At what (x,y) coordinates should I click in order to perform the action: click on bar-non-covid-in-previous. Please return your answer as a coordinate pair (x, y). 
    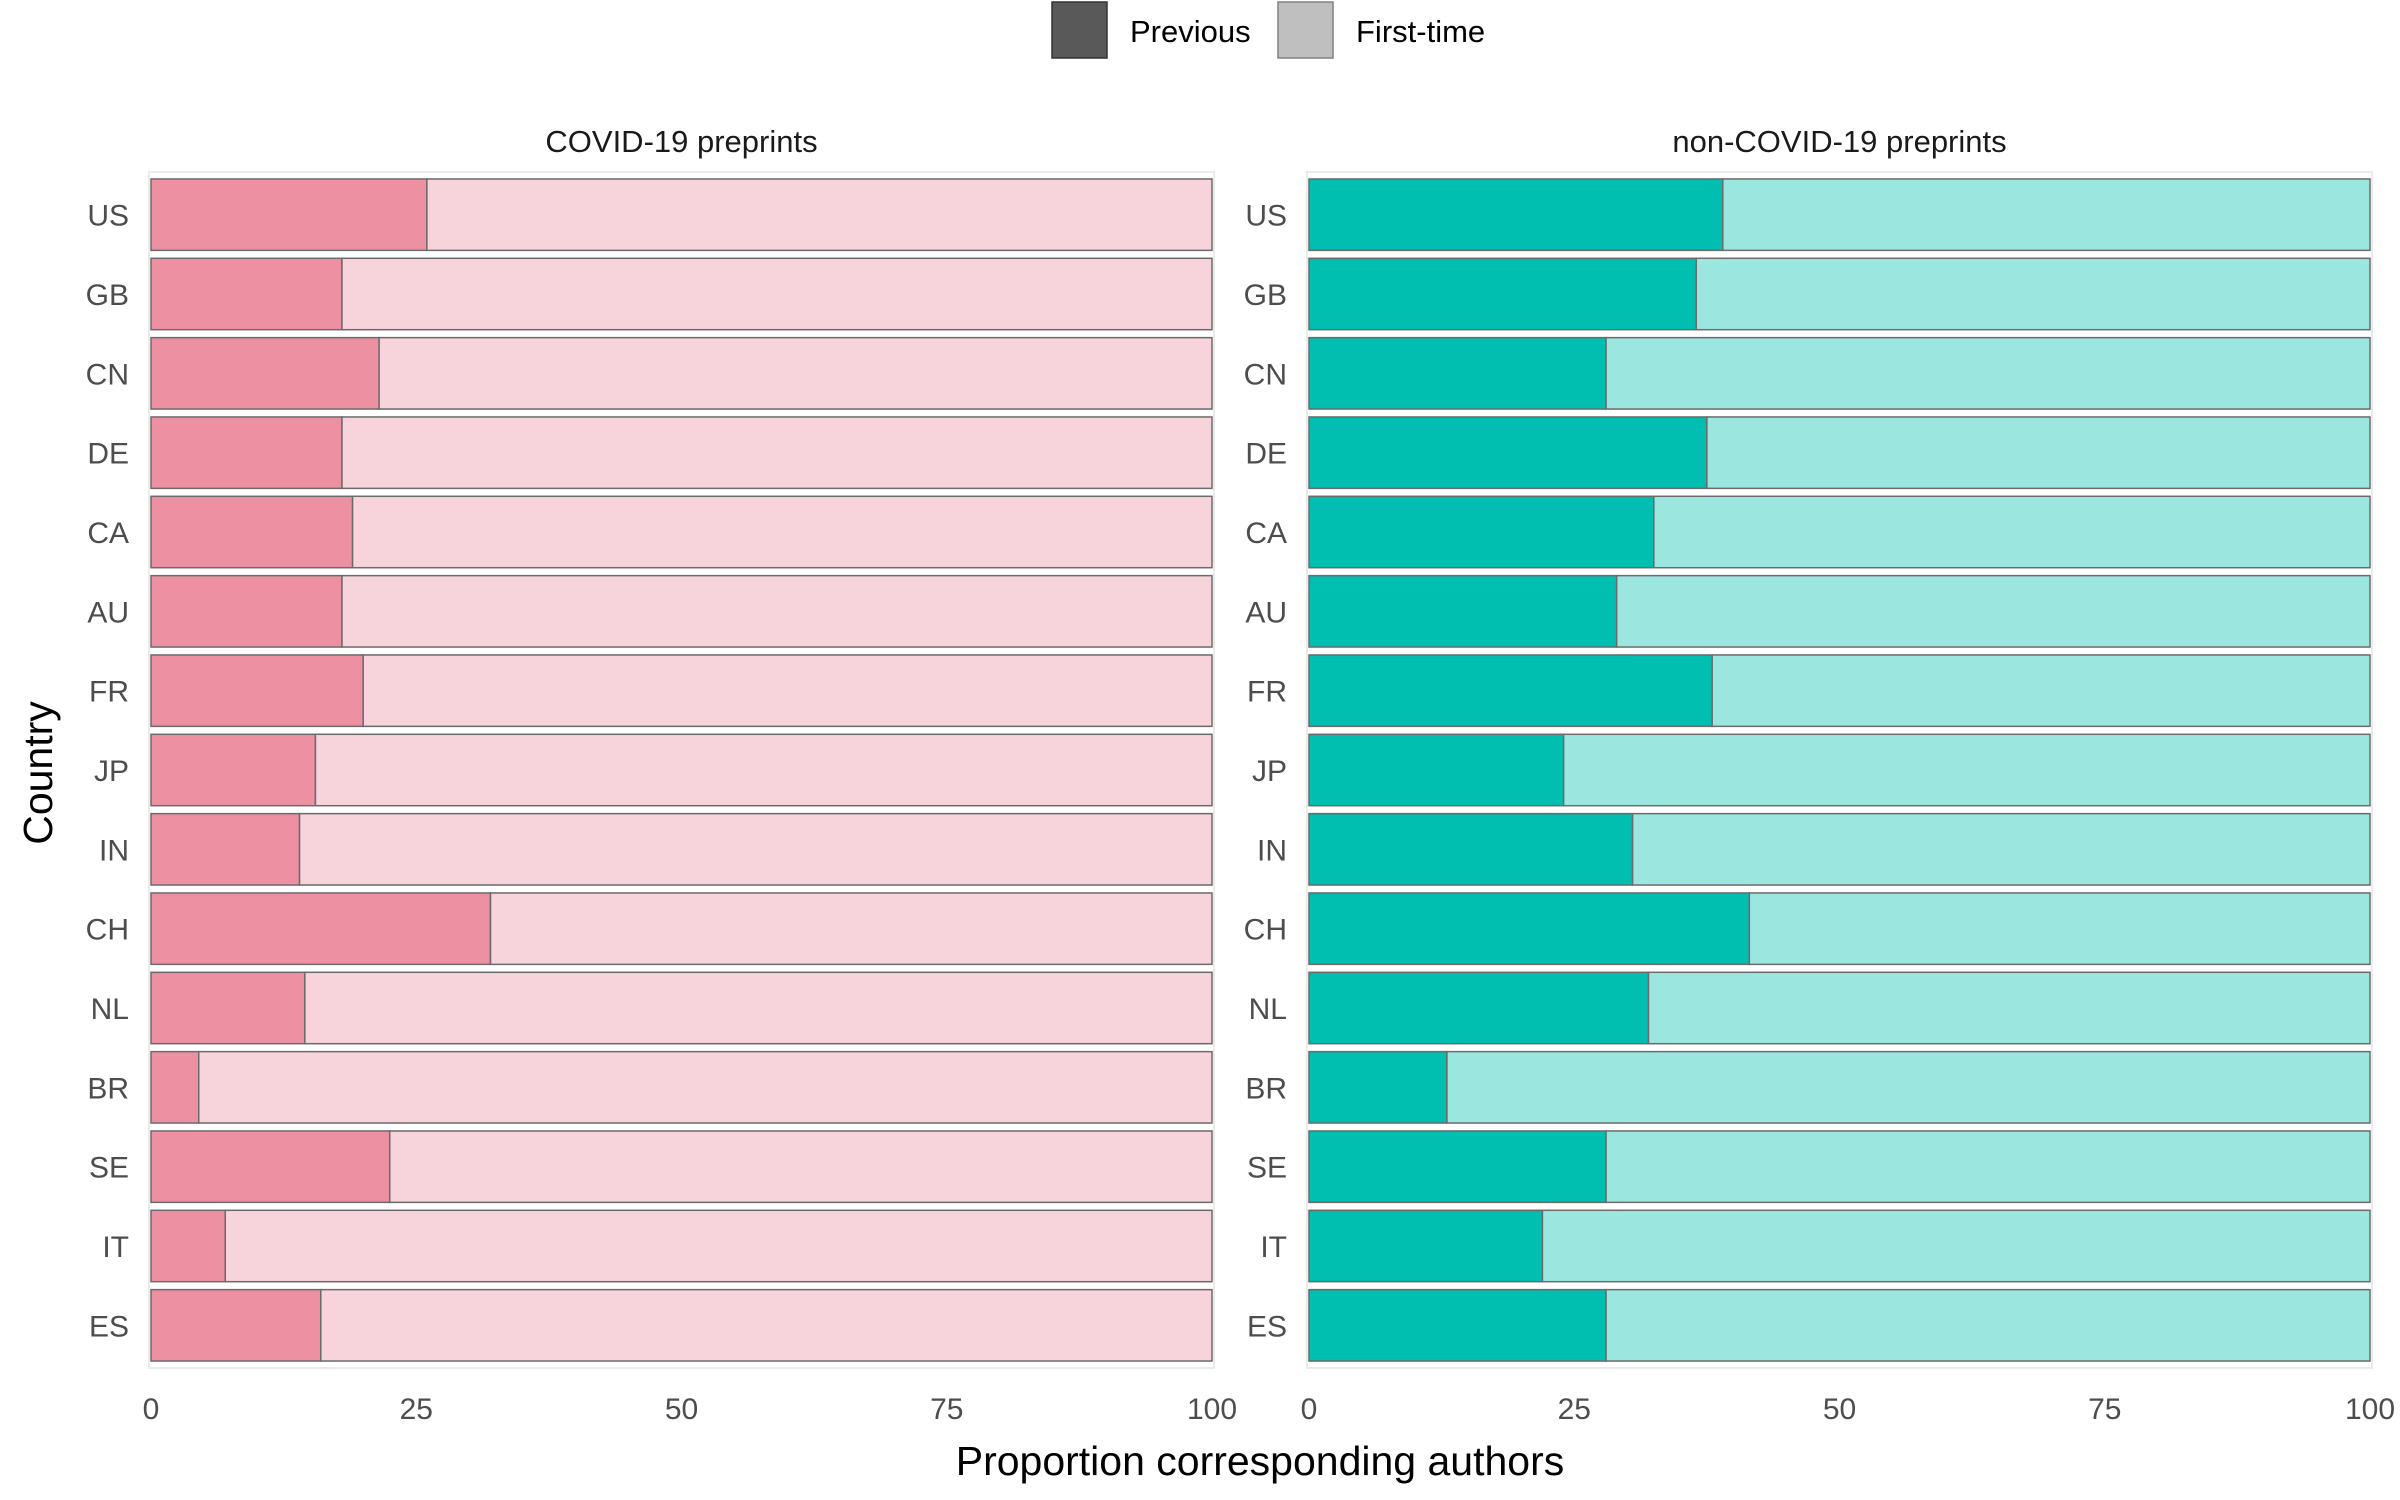
    Looking at the image, I should click on (1471, 849).